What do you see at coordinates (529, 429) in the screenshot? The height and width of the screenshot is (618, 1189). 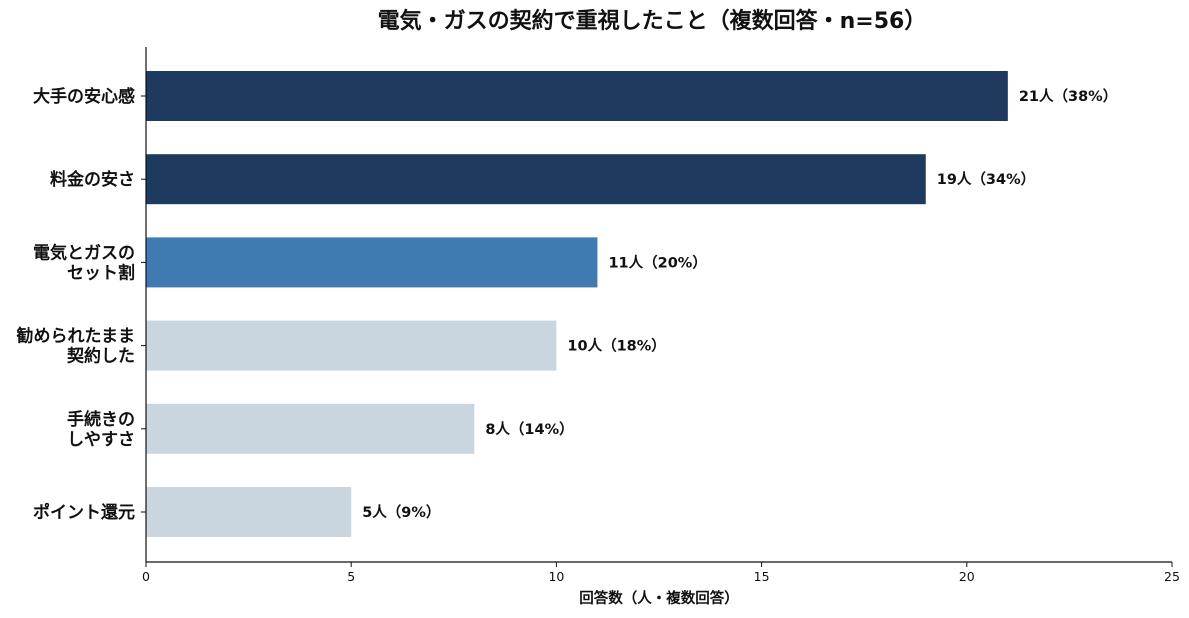 I see `value-label-4: 8人（14%）` at bounding box center [529, 429].